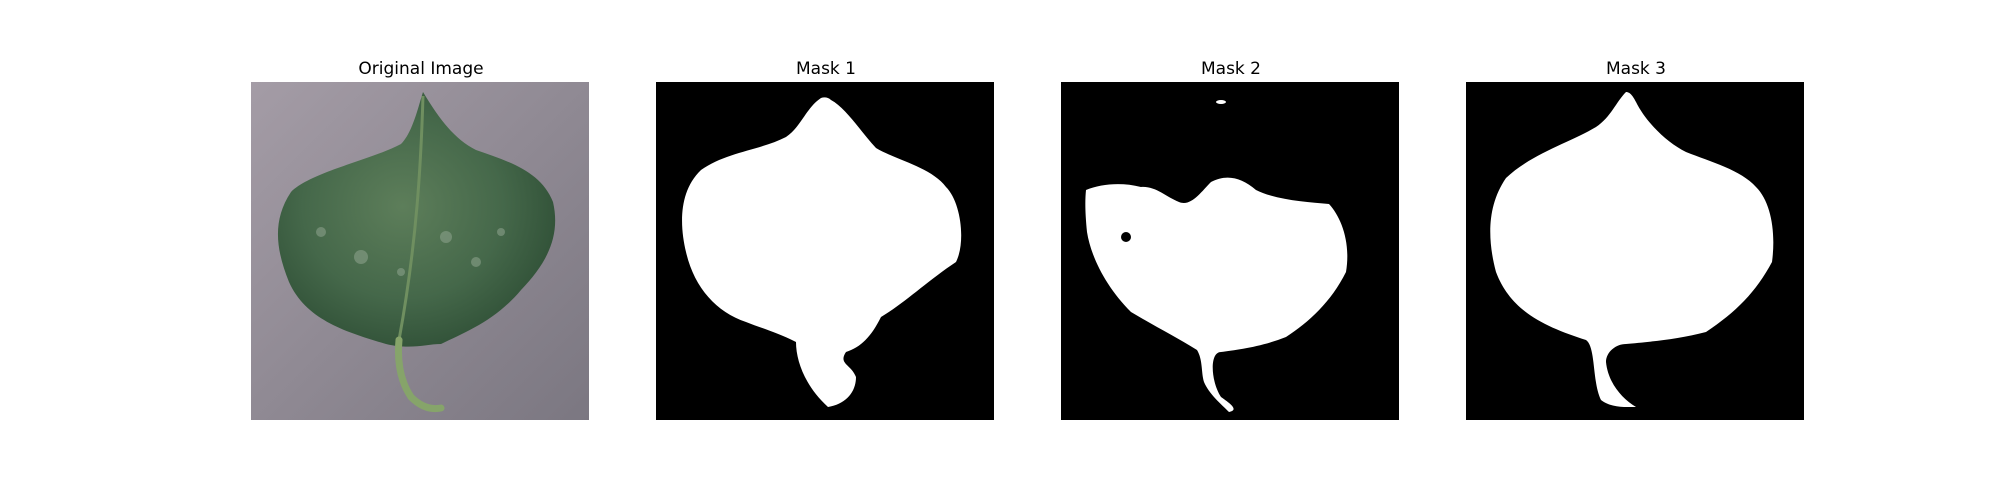 The image size is (2000, 500). I want to click on mask-3-image, so click(1635, 251).